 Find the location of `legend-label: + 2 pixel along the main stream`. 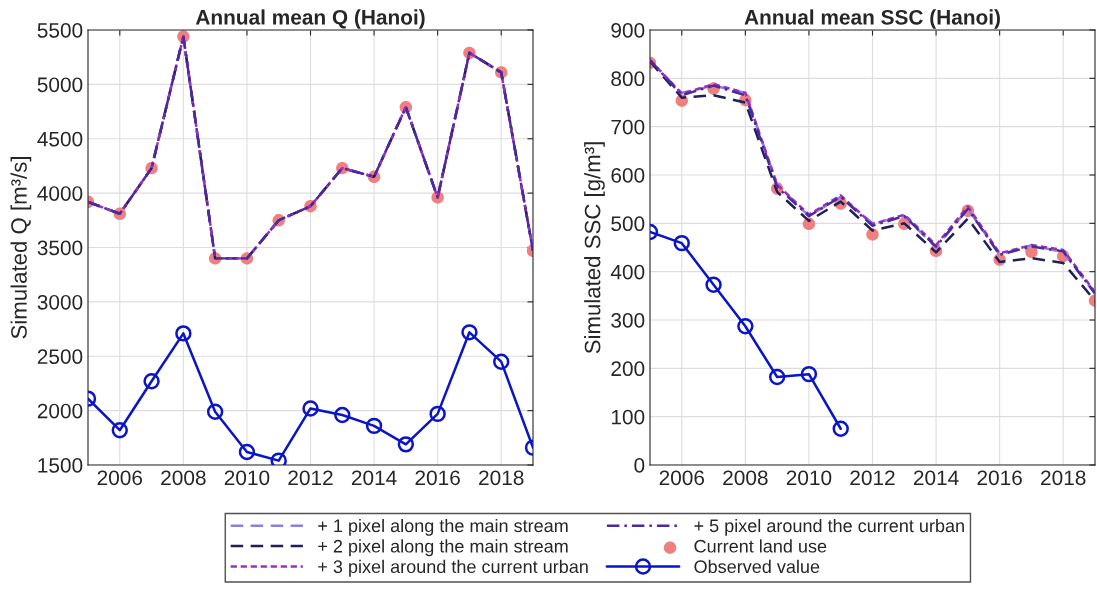

legend-label: + 2 pixel along the main stream is located at coordinates (443, 548).